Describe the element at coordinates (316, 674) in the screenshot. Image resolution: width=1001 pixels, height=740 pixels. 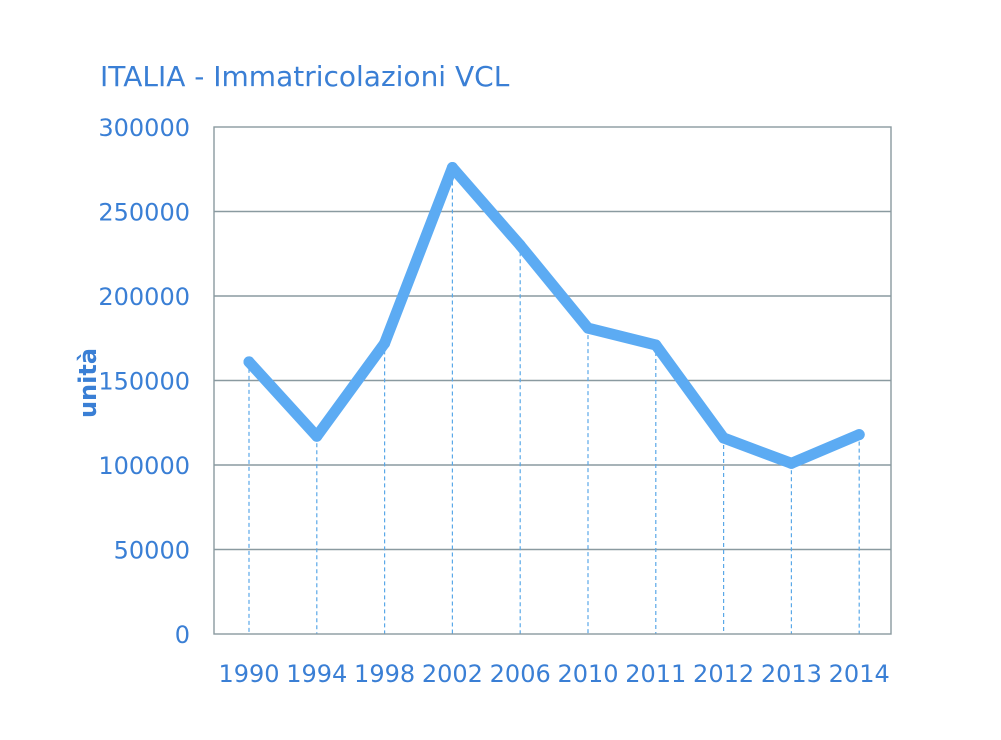
I see `x-tick-label: 1994` at that location.